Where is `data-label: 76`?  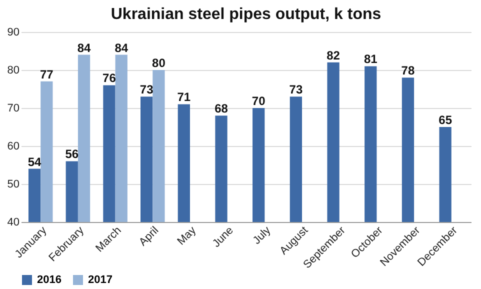
data-label: 76 is located at coordinates (109, 78).